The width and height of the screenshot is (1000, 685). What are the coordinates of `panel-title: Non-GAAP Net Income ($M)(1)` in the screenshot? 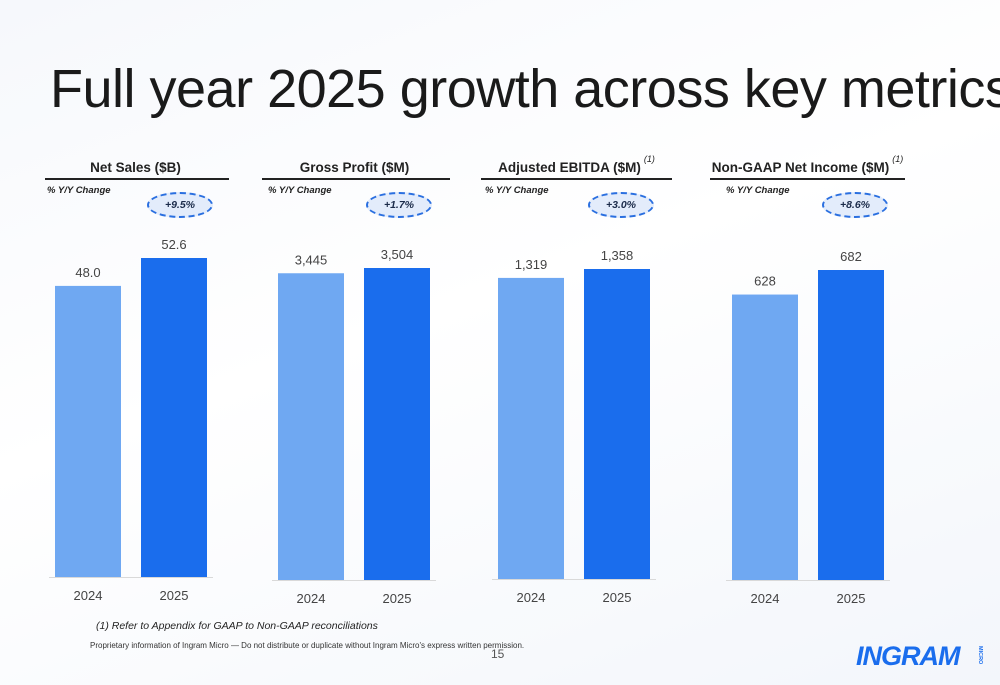 It's located at (807, 164).